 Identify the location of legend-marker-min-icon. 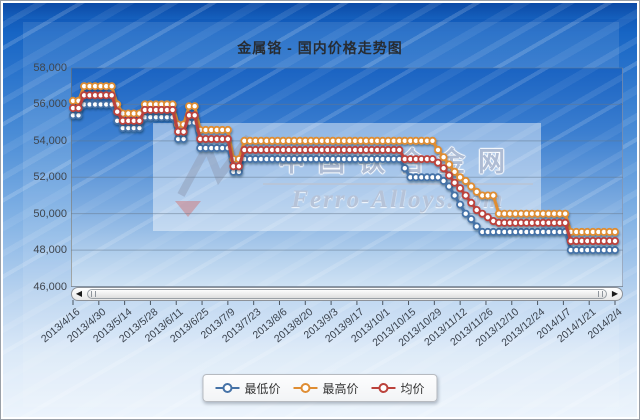
(227, 388).